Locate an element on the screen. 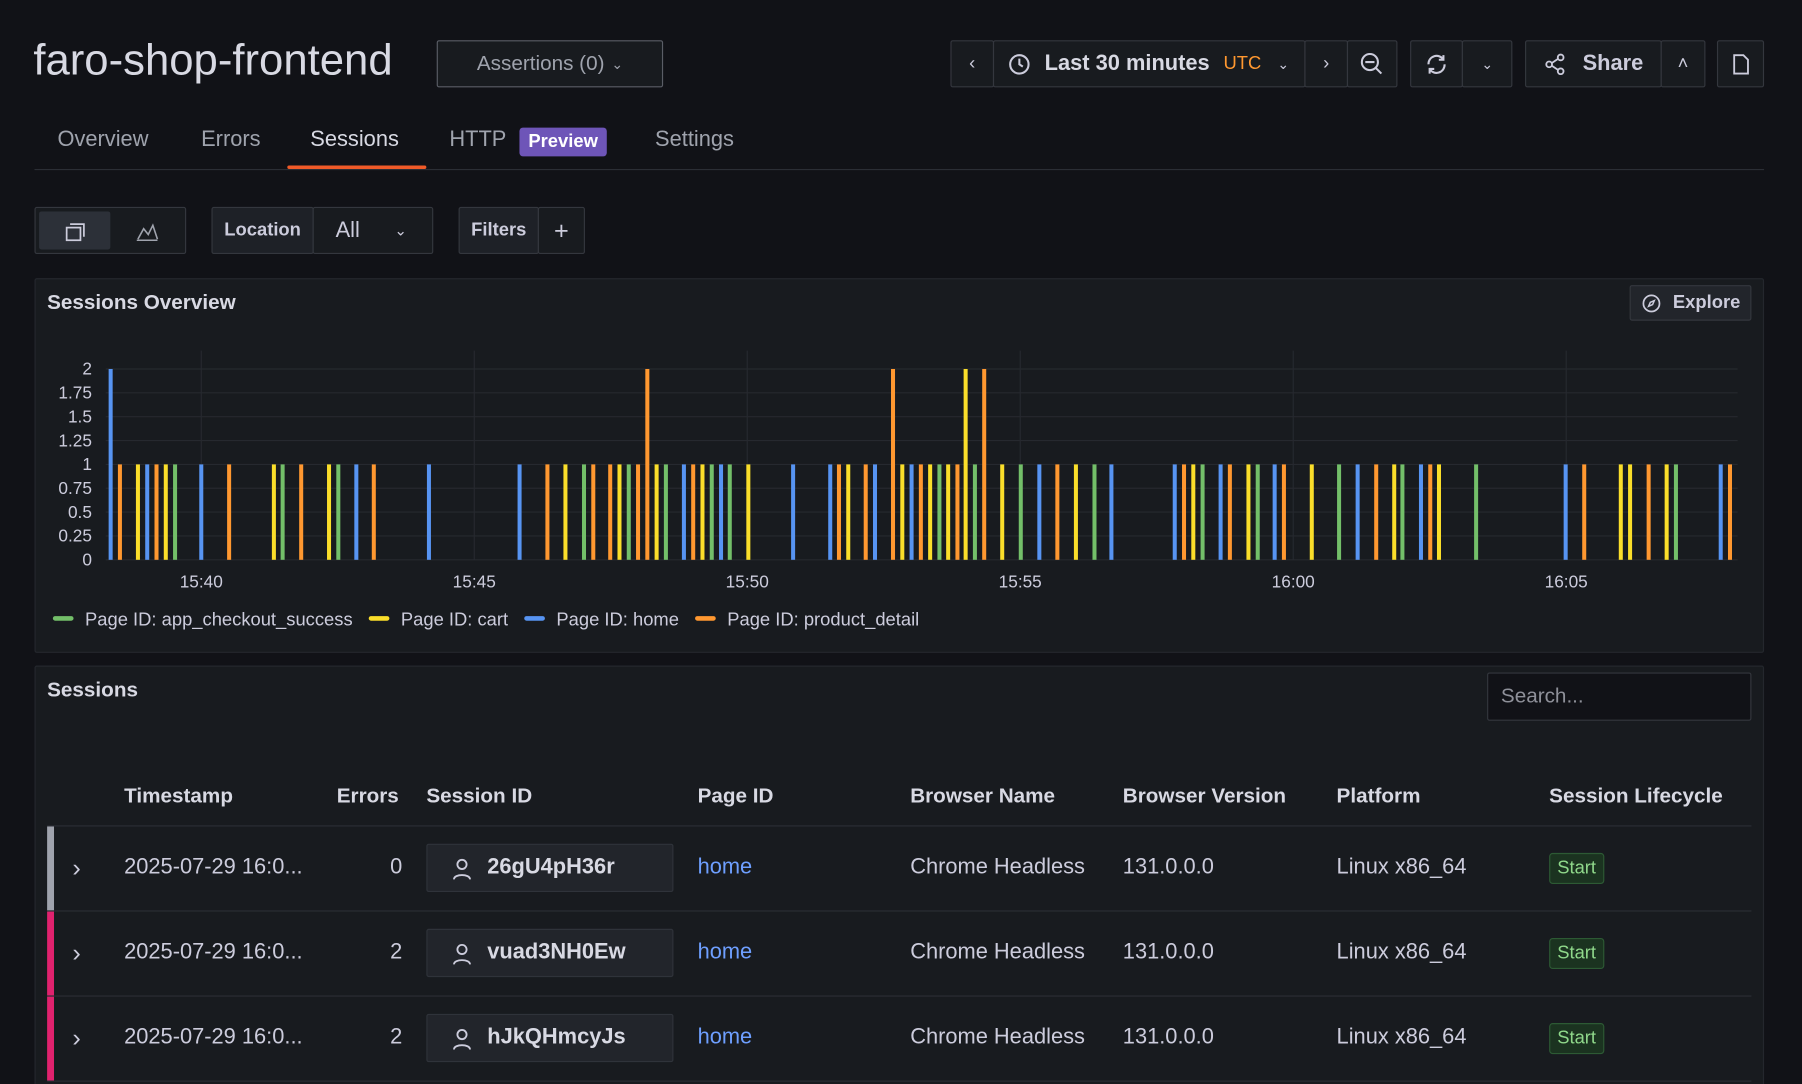 This screenshot has width=1802, height=1084. x-tick-label: 15:50 is located at coordinates (747, 581).